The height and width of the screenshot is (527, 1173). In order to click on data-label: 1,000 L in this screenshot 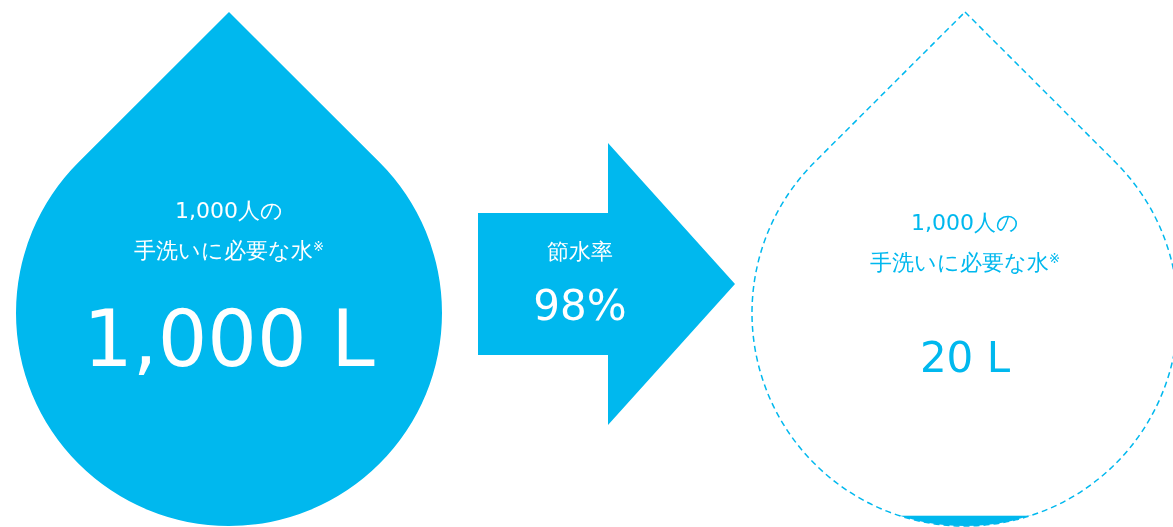, I will do `click(229, 339)`.